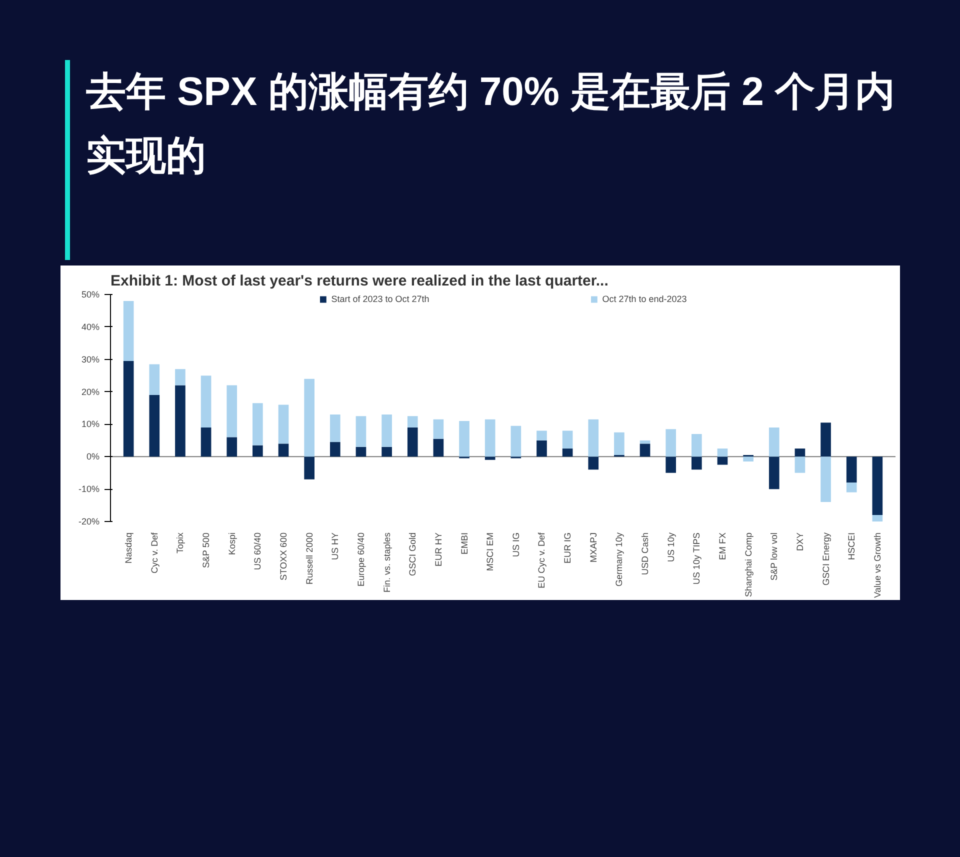 The image size is (960, 857). What do you see at coordinates (825, 559) in the screenshot?
I see `x-tick-label: GSCI Energy` at bounding box center [825, 559].